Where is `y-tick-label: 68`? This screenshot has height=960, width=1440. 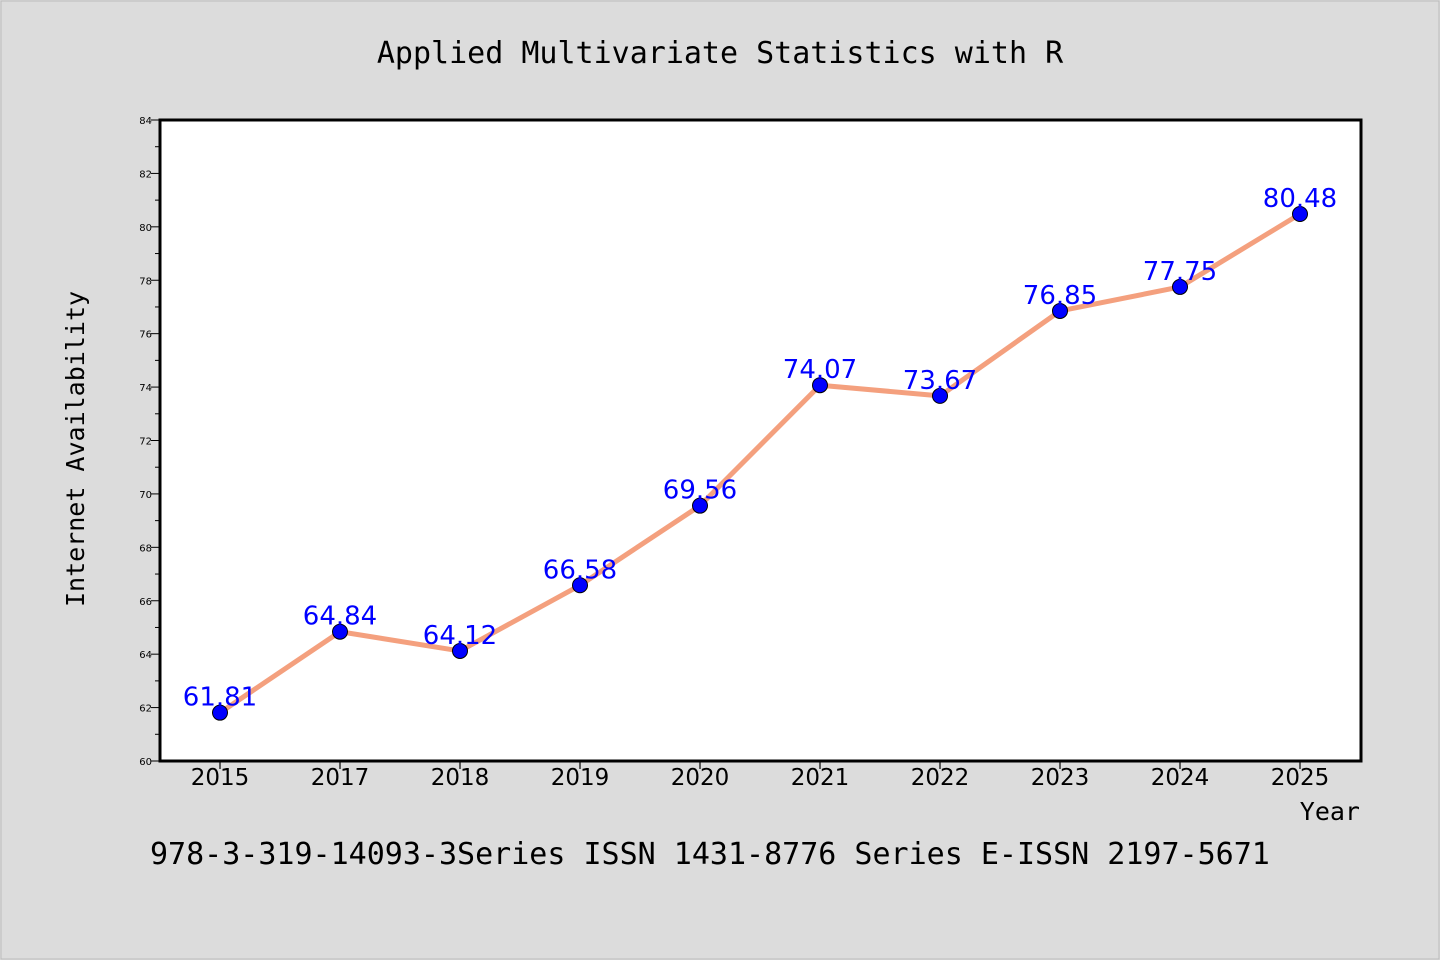
y-tick-label: 68 is located at coordinates (145, 548).